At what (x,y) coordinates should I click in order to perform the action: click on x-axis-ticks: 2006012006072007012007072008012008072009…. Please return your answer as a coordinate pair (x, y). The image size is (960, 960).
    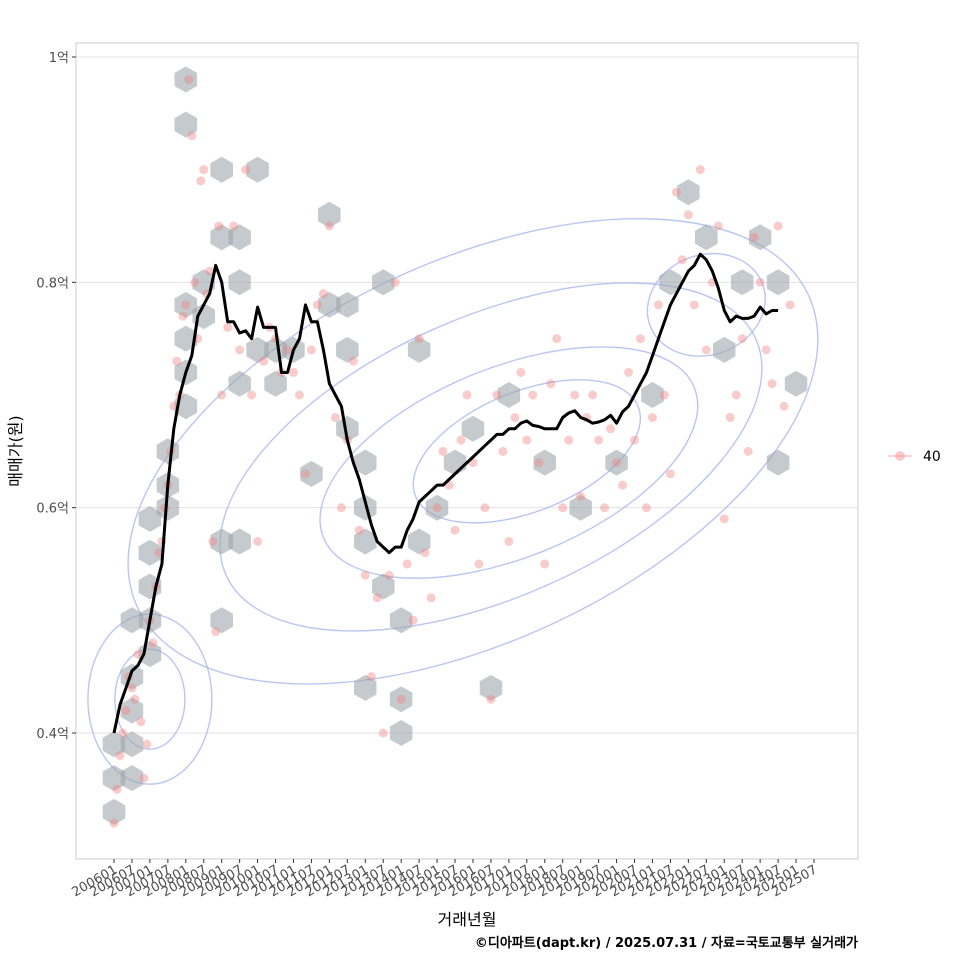
    Looking at the image, I should click on (445, 879).